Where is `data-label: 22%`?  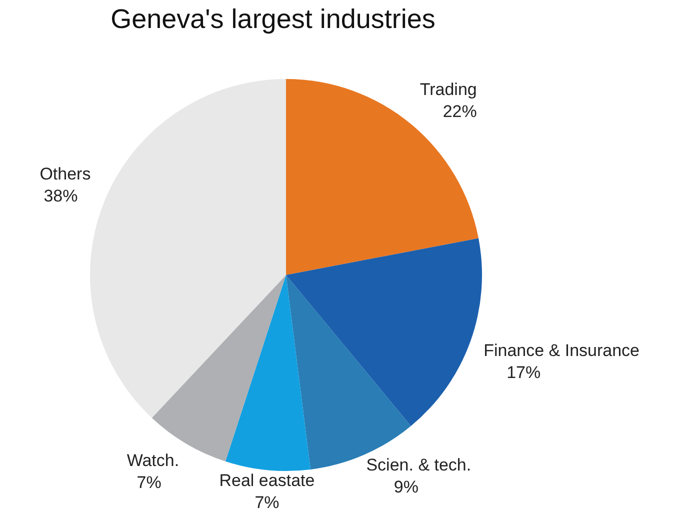
data-label: 22% is located at coordinates (459, 112).